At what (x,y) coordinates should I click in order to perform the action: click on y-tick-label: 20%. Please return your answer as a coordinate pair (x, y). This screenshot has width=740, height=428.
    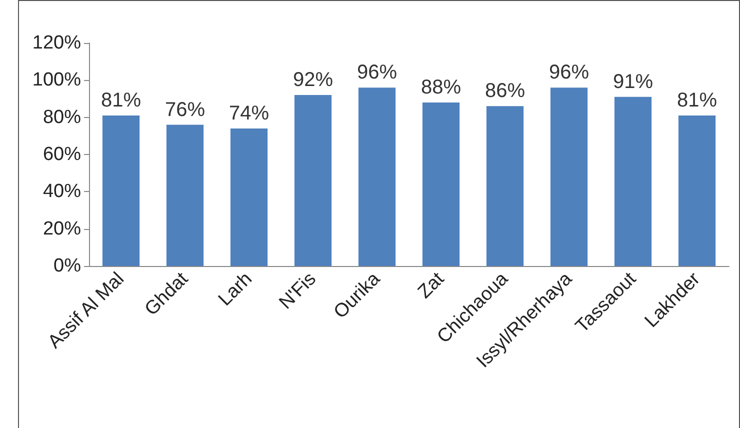
    Looking at the image, I should click on (62, 229).